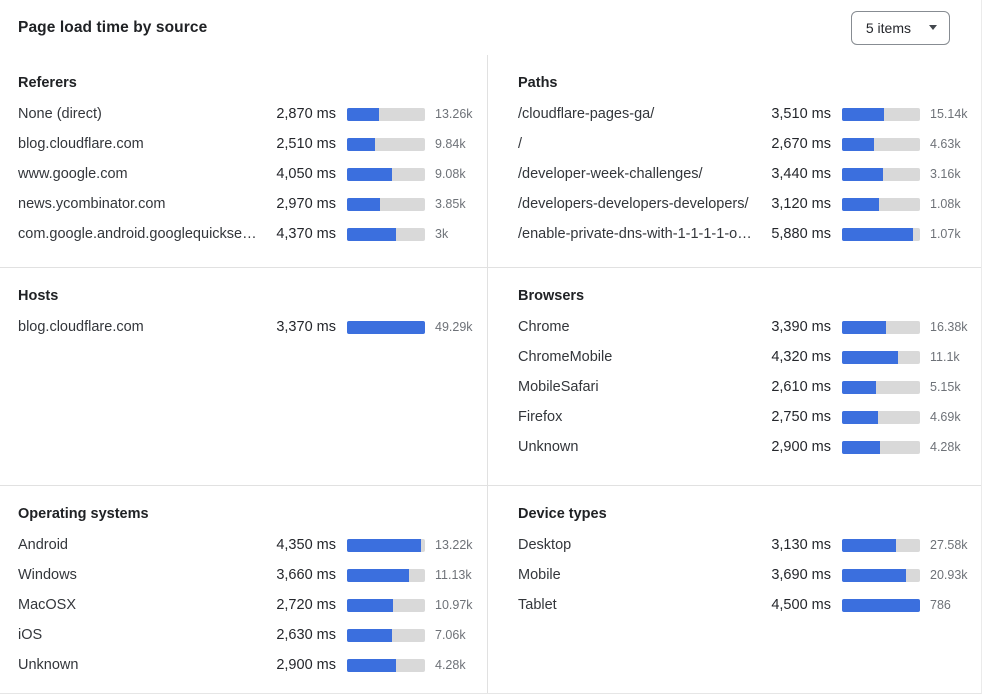  I want to click on panel-rows: blog.cloudflare.com 3,370 ms 49.29k, so click(248, 327).